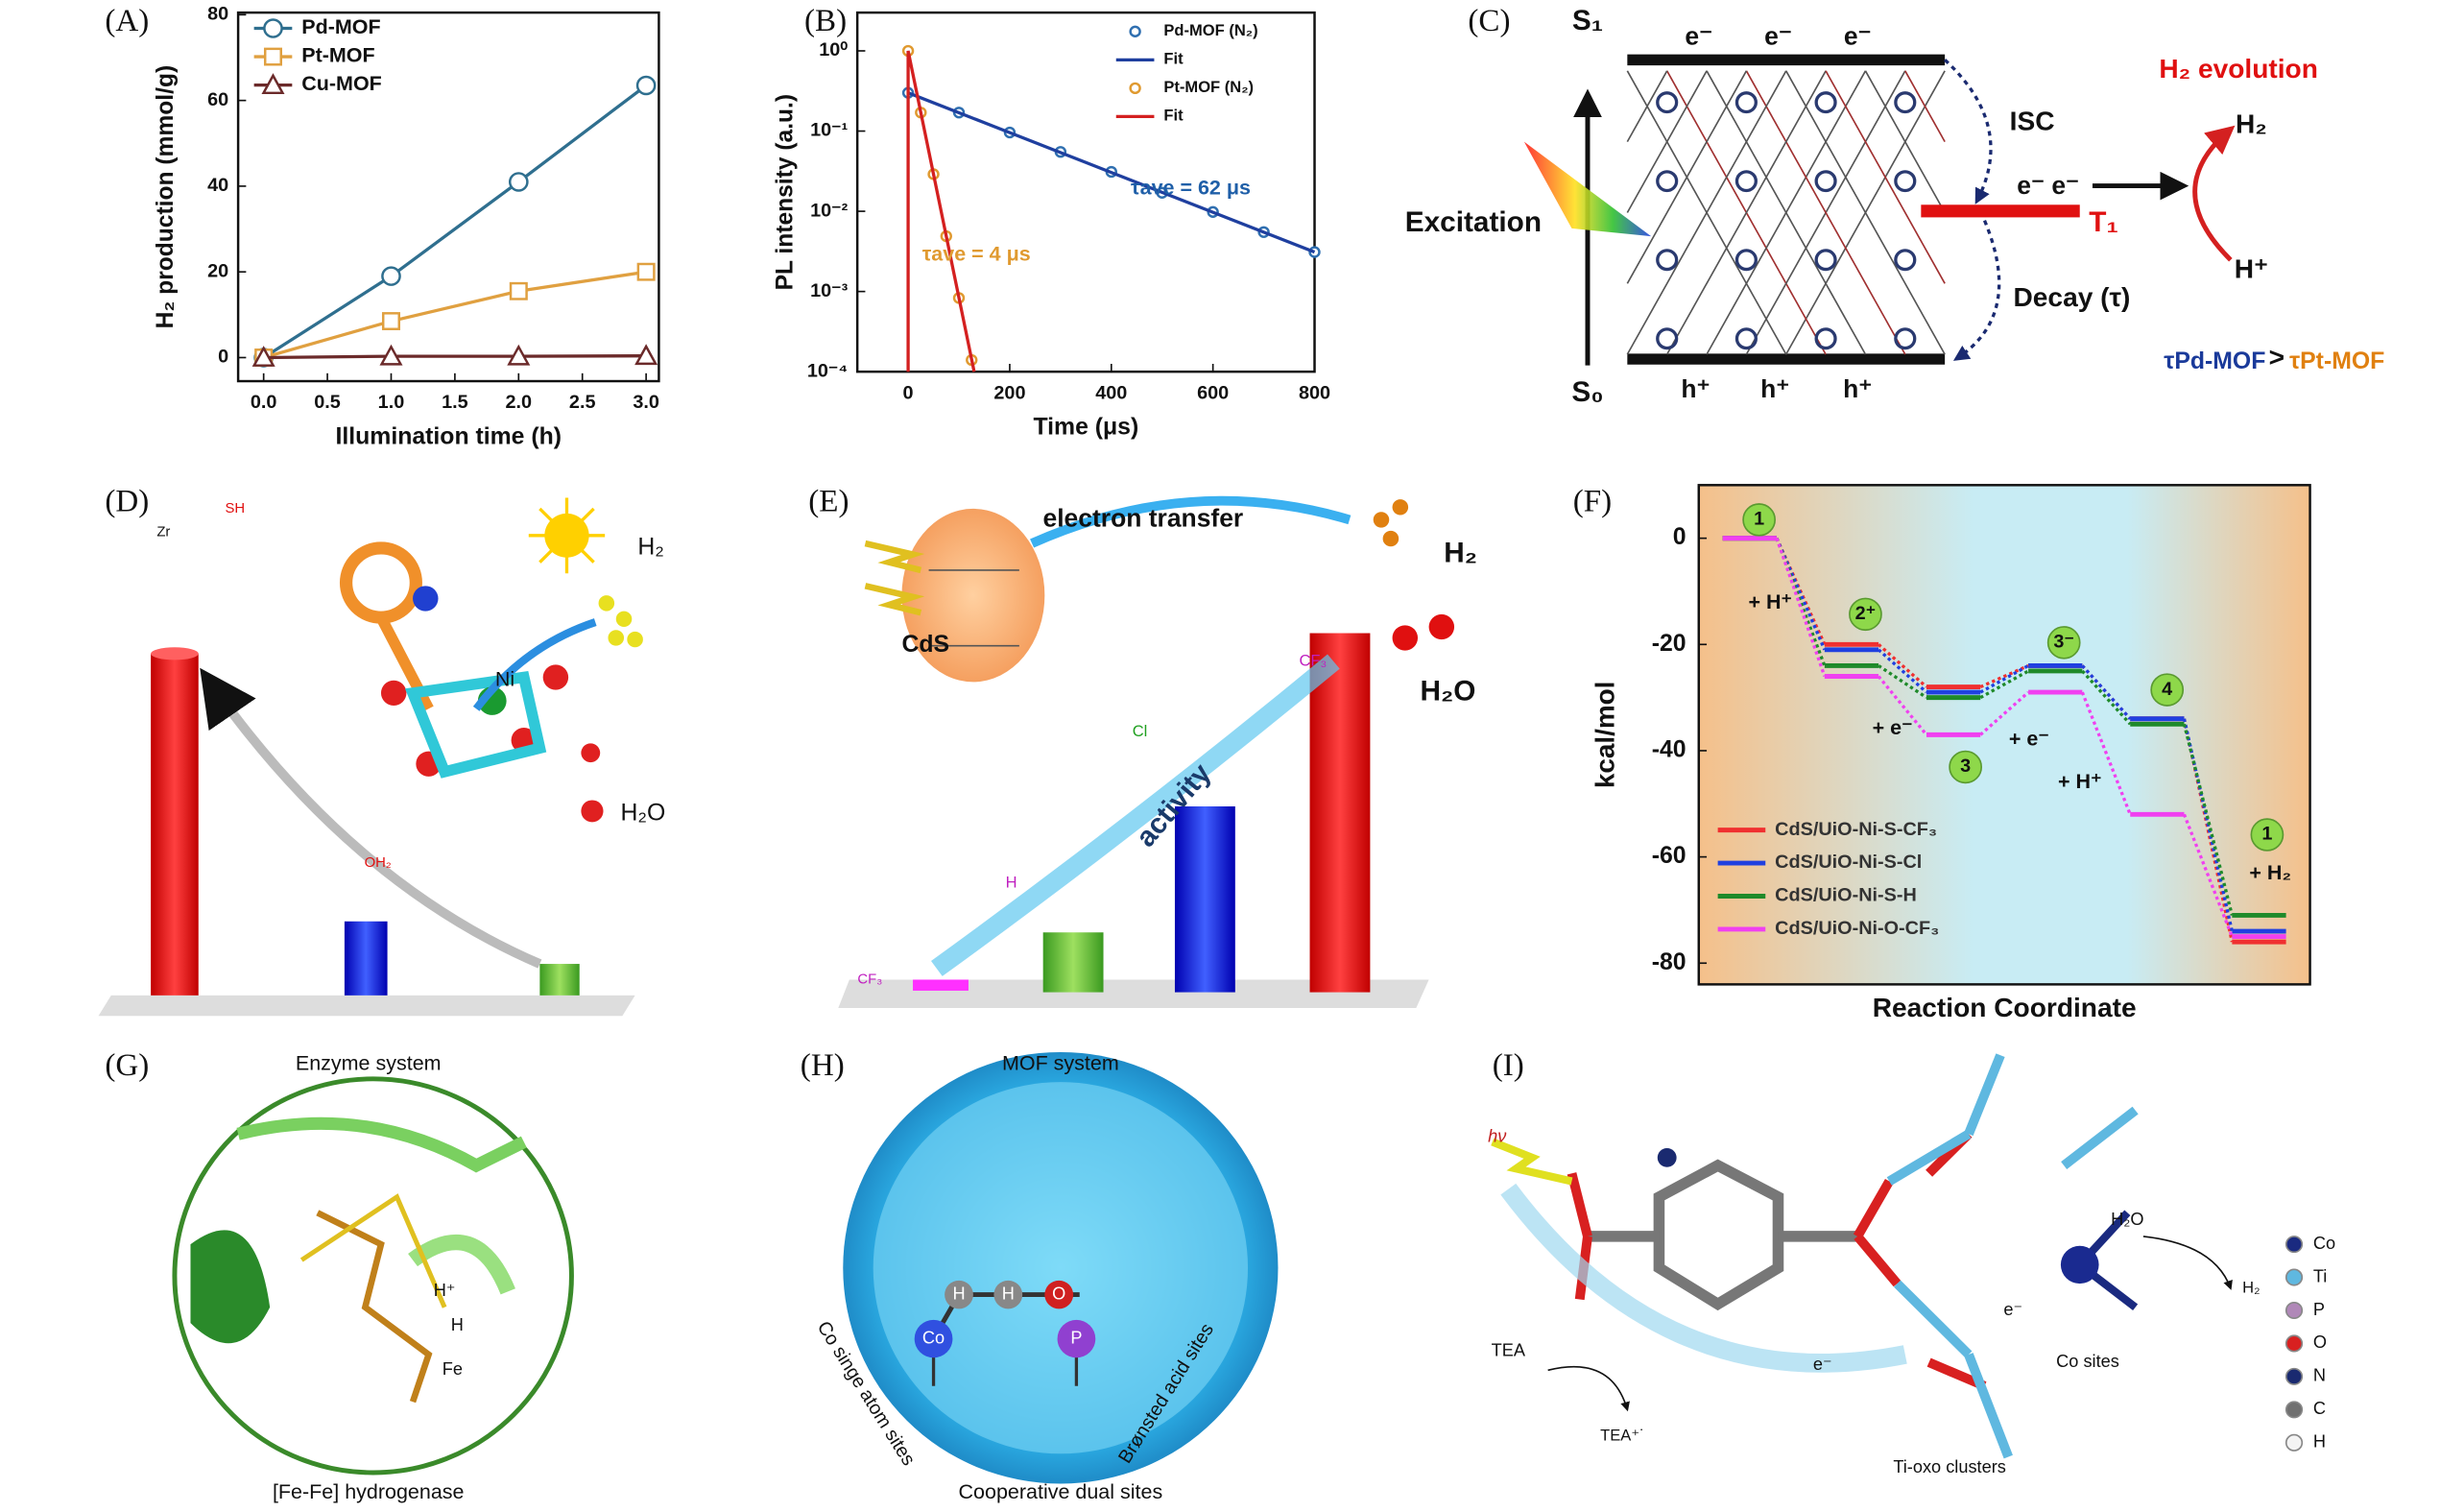 The image size is (2464, 1512). What do you see at coordinates (378, 863) in the screenshot?
I see `diagram-text: OH₂` at bounding box center [378, 863].